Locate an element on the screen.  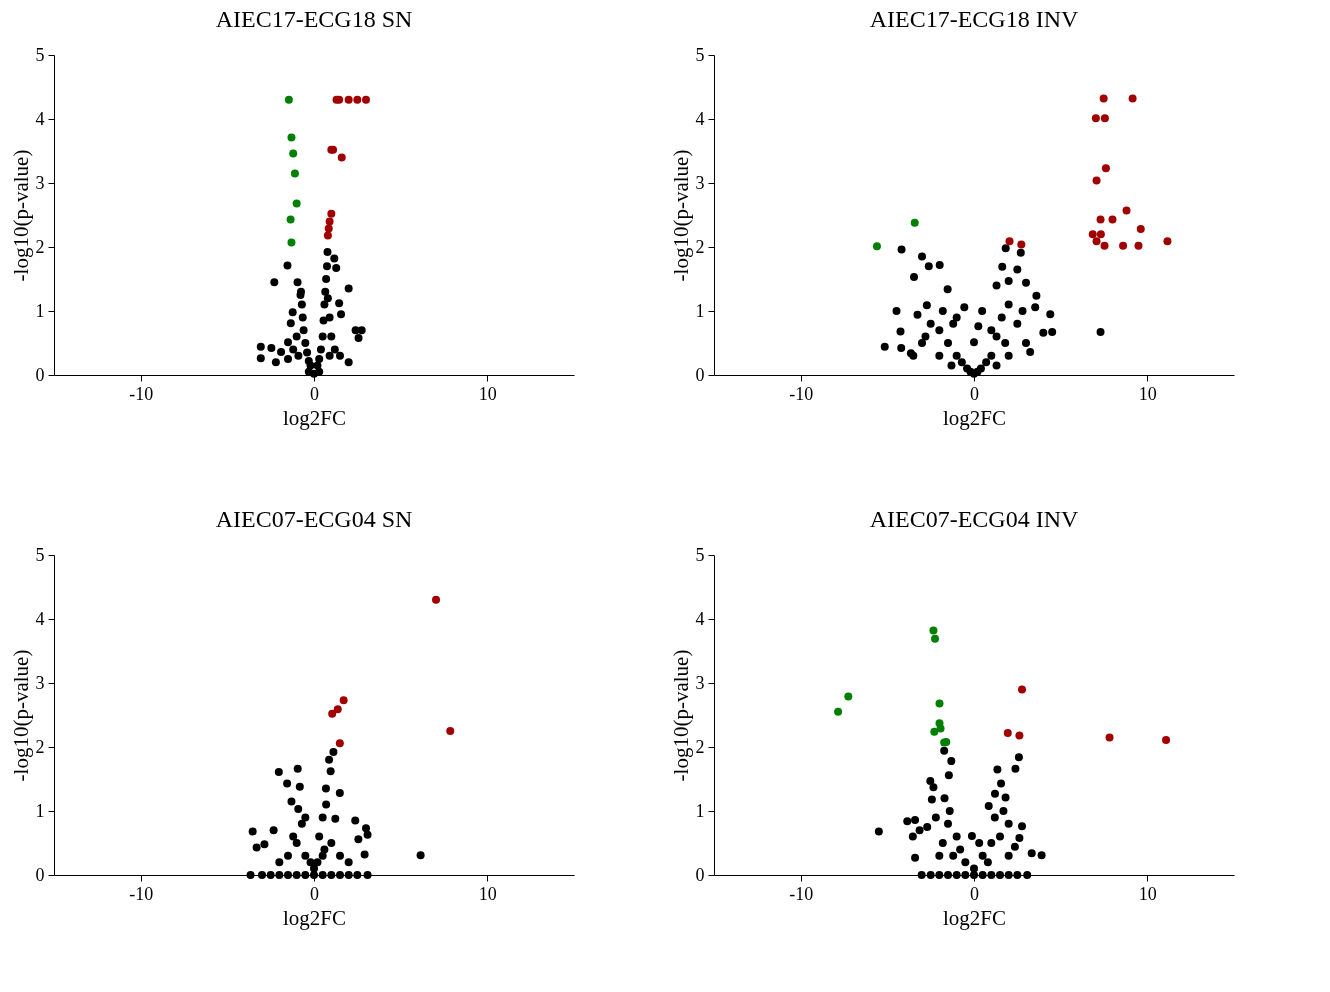
chart-title: AIEC17-ECG18 INV is located at coordinates (974, 19).